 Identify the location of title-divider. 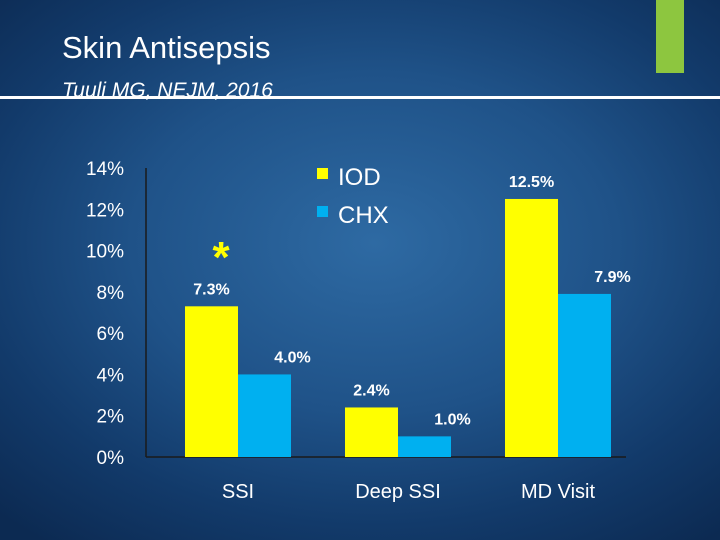
(360, 97).